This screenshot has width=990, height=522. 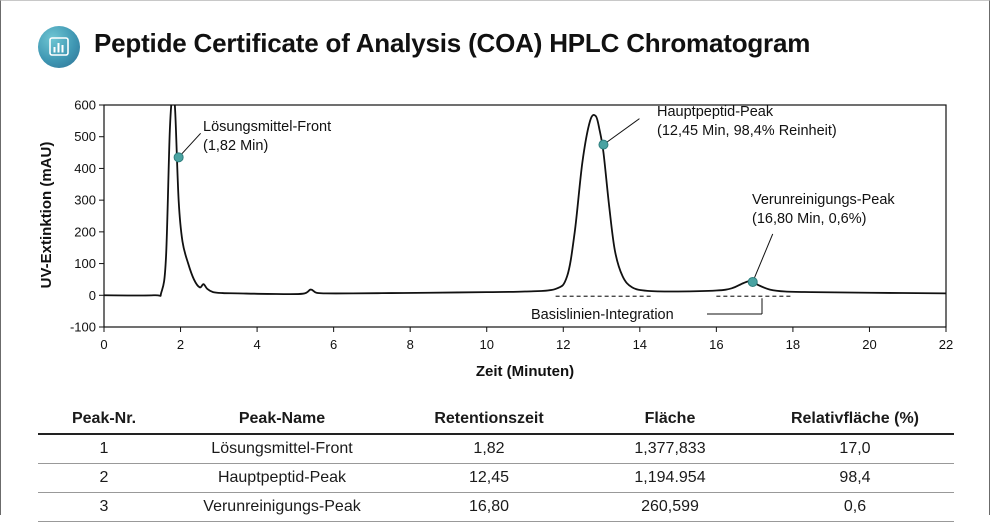 What do you see at coordinates (180, 344) in the screenshot?
I see `x-tick-label: 2` at bounding box center [180, 344].